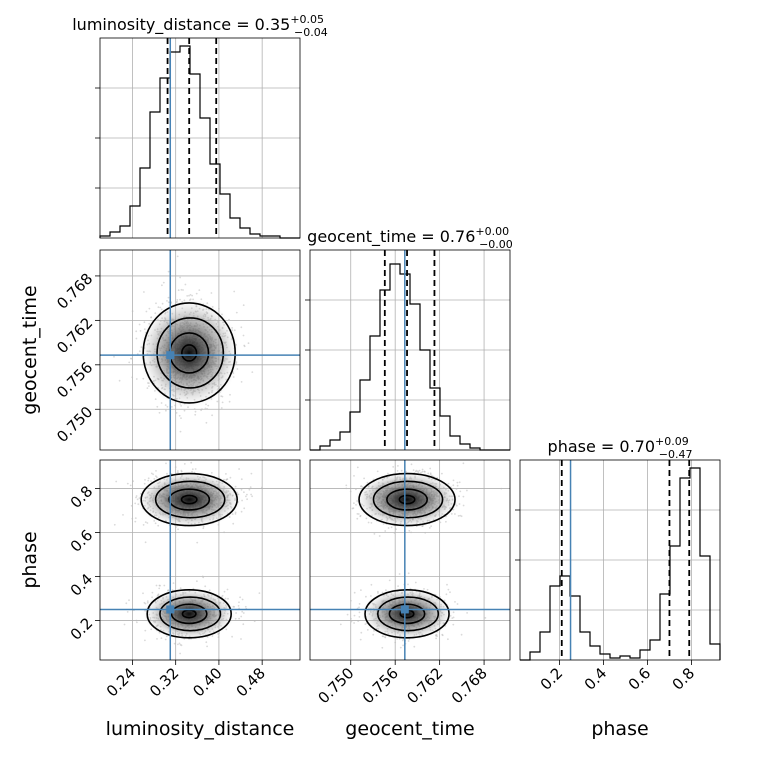 The image size is (760, 760). I want to click on density-shade, so click(407, 614).